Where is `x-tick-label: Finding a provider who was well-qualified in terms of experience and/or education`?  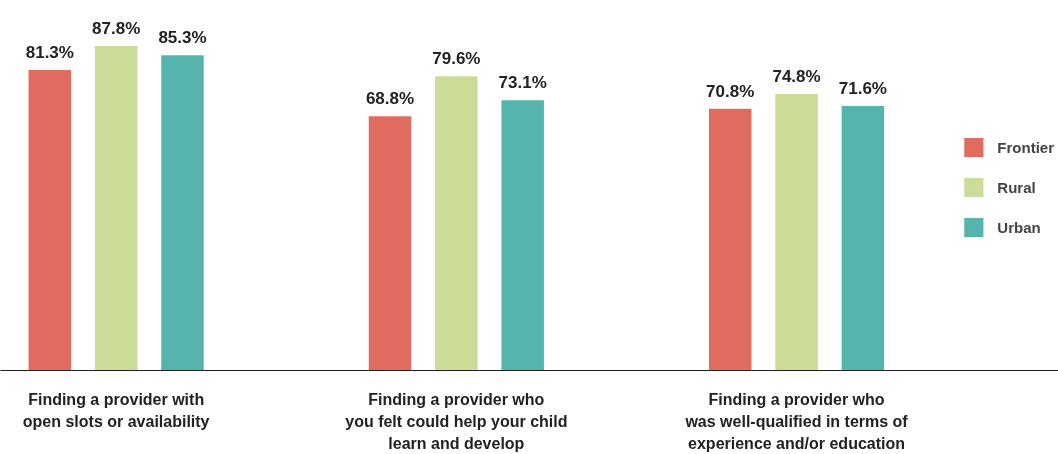 x-tick-label: Finding a provider who was well-qualified in terms of experience and/or education is located at coordinates (796, 421).